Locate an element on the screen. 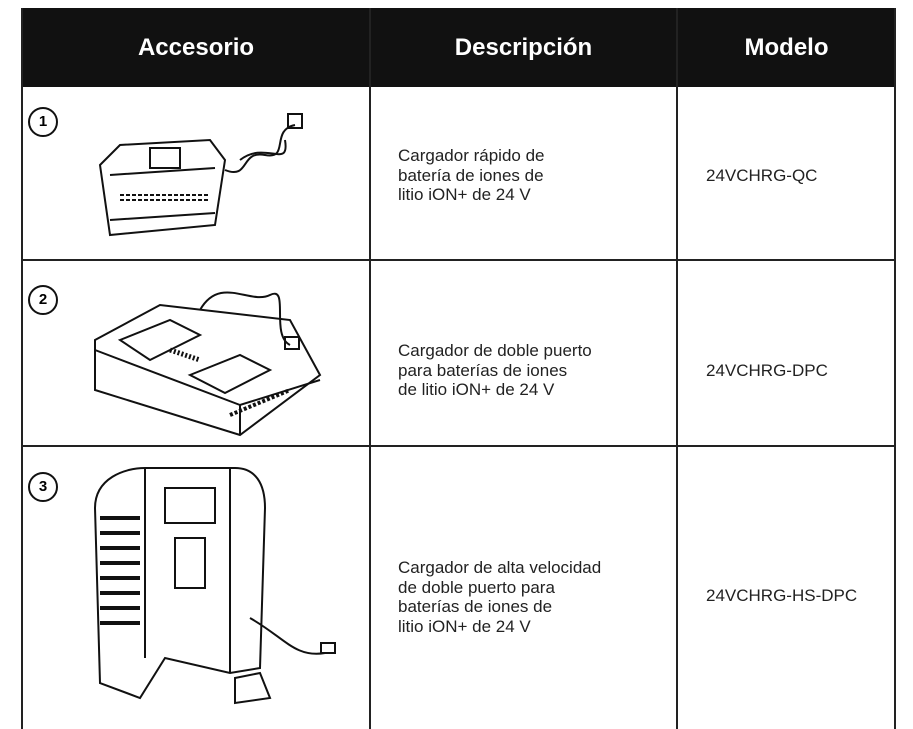  header-cell: Modelo is located at coordinates (786, 47).